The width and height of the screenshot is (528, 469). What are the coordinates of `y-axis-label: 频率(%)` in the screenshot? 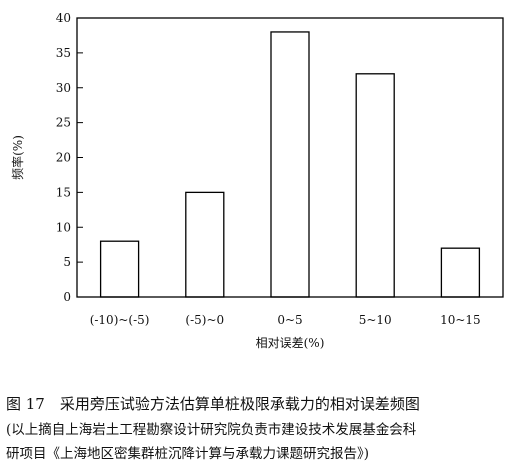 It's located at (17, 157).